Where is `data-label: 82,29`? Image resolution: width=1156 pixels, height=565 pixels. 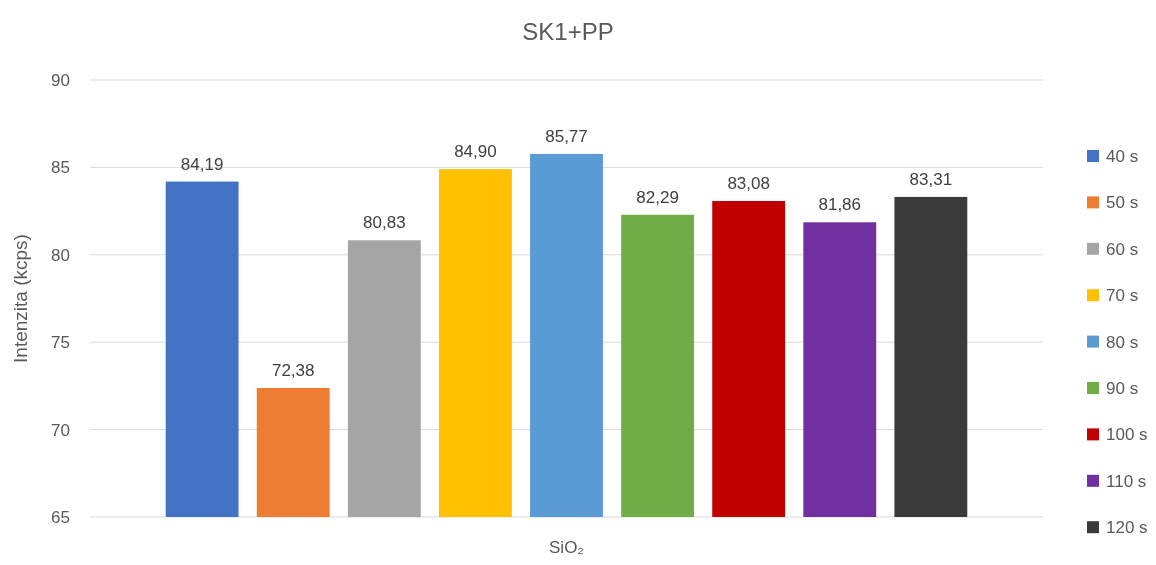 data-label: 82,29 is located at coordinates (657, 197).